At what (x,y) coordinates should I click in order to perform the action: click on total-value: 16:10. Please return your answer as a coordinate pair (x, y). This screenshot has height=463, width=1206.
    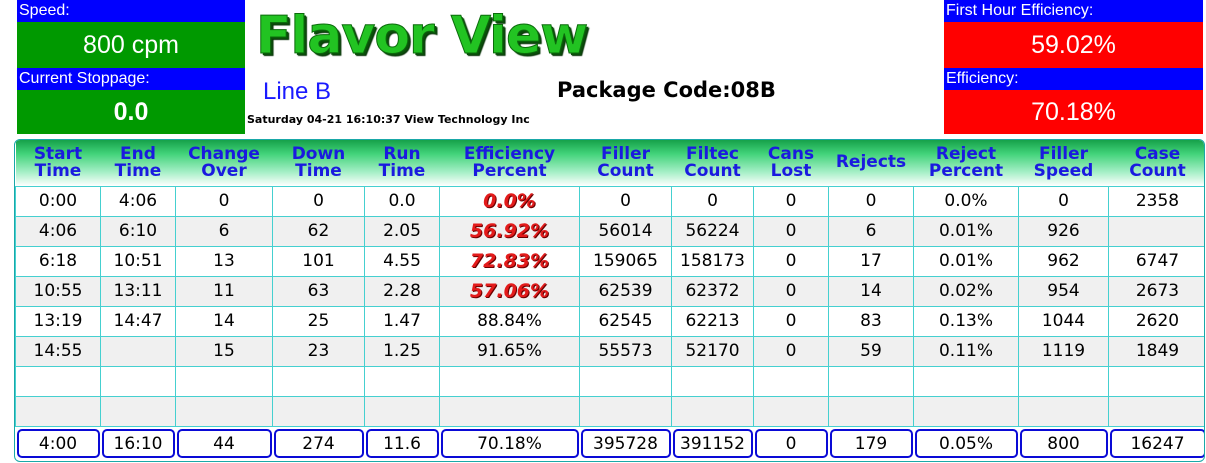
    Looking at the image, I should click on (138, 443).